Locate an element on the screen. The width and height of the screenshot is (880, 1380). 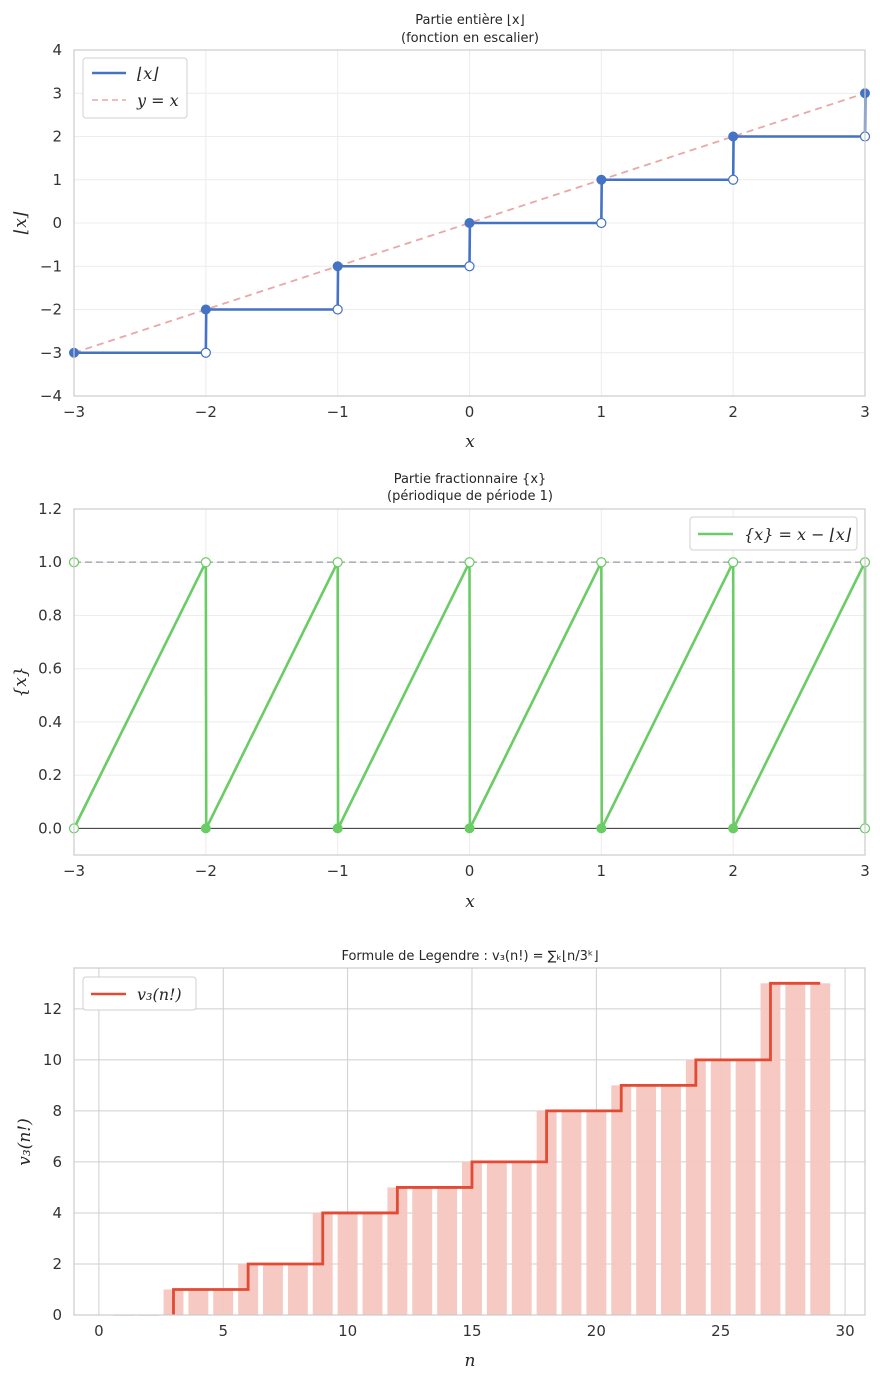
y-tick-label: 6 is located at coordinates (57, 1162).